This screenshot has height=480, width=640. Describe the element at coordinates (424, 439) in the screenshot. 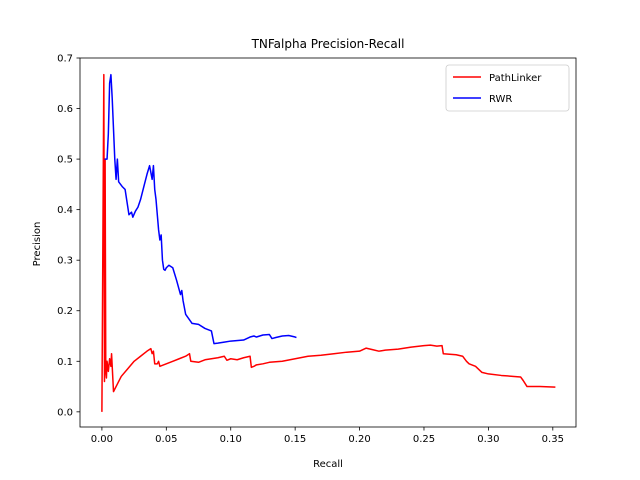

I see `x-tick-label: 0.25` at that location.